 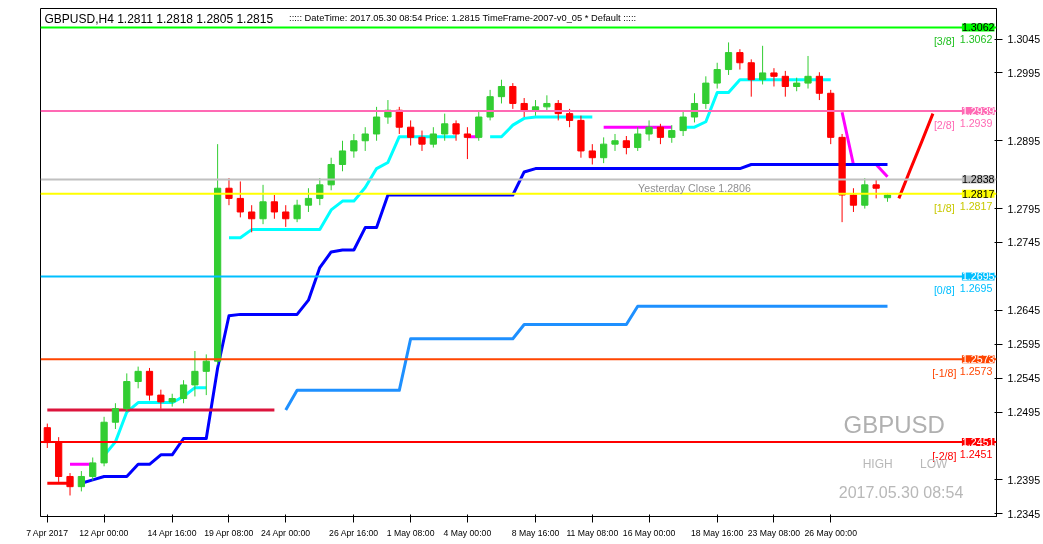 What do you see at coordinates (694, 188) in the screenshot?
I see `annotation: Yesterday Close 1.2806` at bounding box center [694, 188].